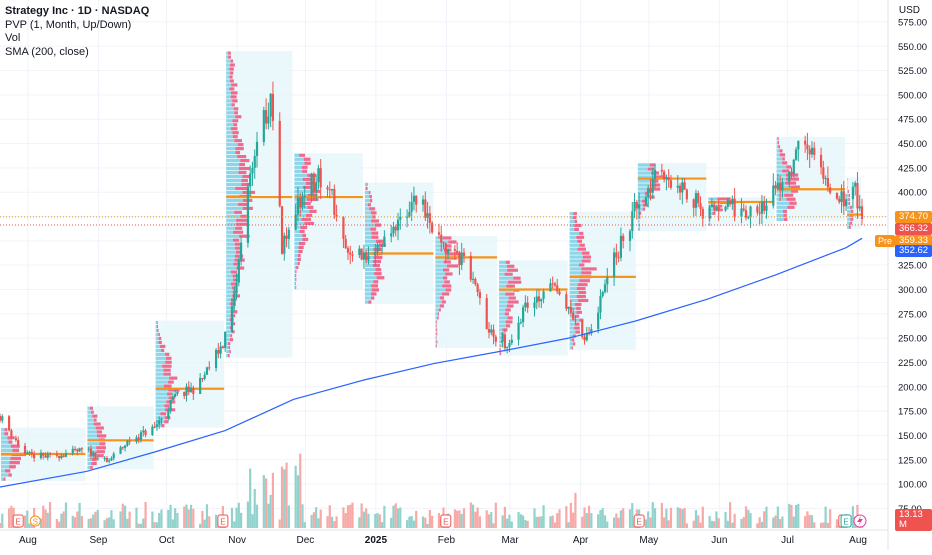 Image resolution: width=932 pixels, height=555 pixels. What do you see at coordinates (909, 10) in the screenshot?
I see `currency-label: USD` at bounding box center [909, 10].